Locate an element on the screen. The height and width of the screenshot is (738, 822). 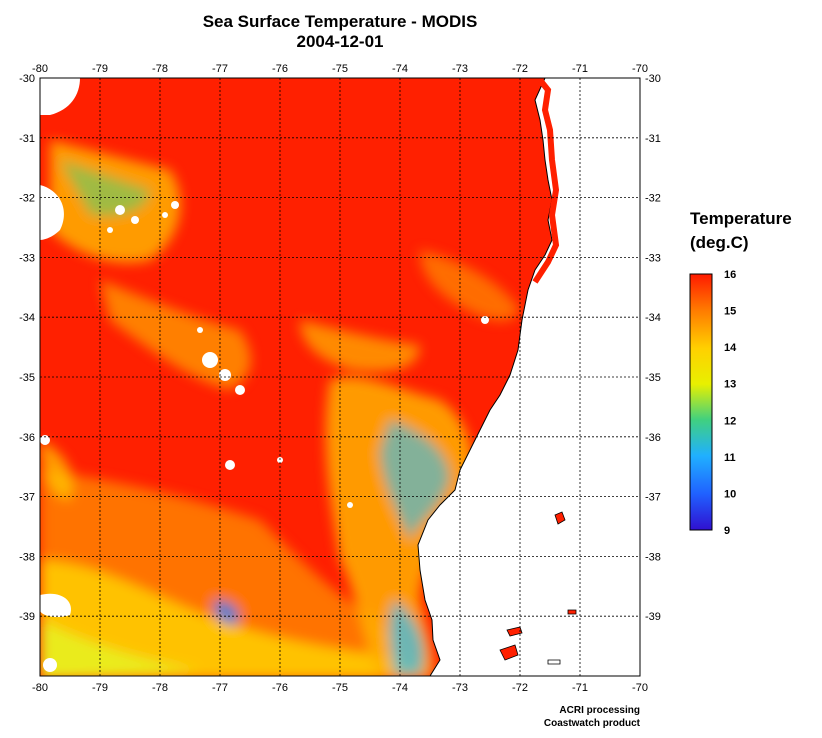
lat-tick-left: -39 is located at coordinates (27, 617).